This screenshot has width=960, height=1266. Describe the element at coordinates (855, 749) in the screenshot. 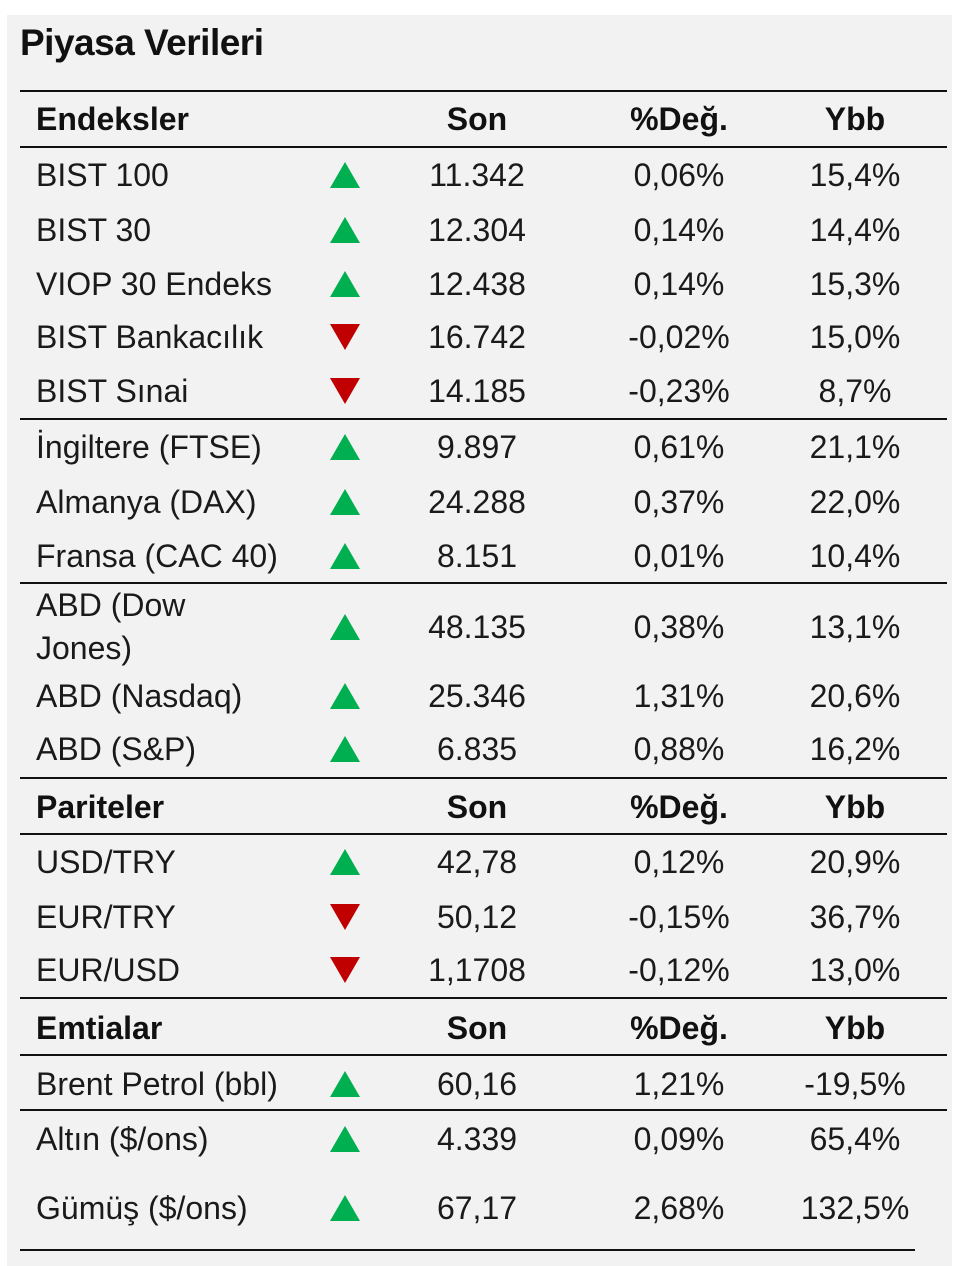

I see `row-ybb: 16,2%` at that location.